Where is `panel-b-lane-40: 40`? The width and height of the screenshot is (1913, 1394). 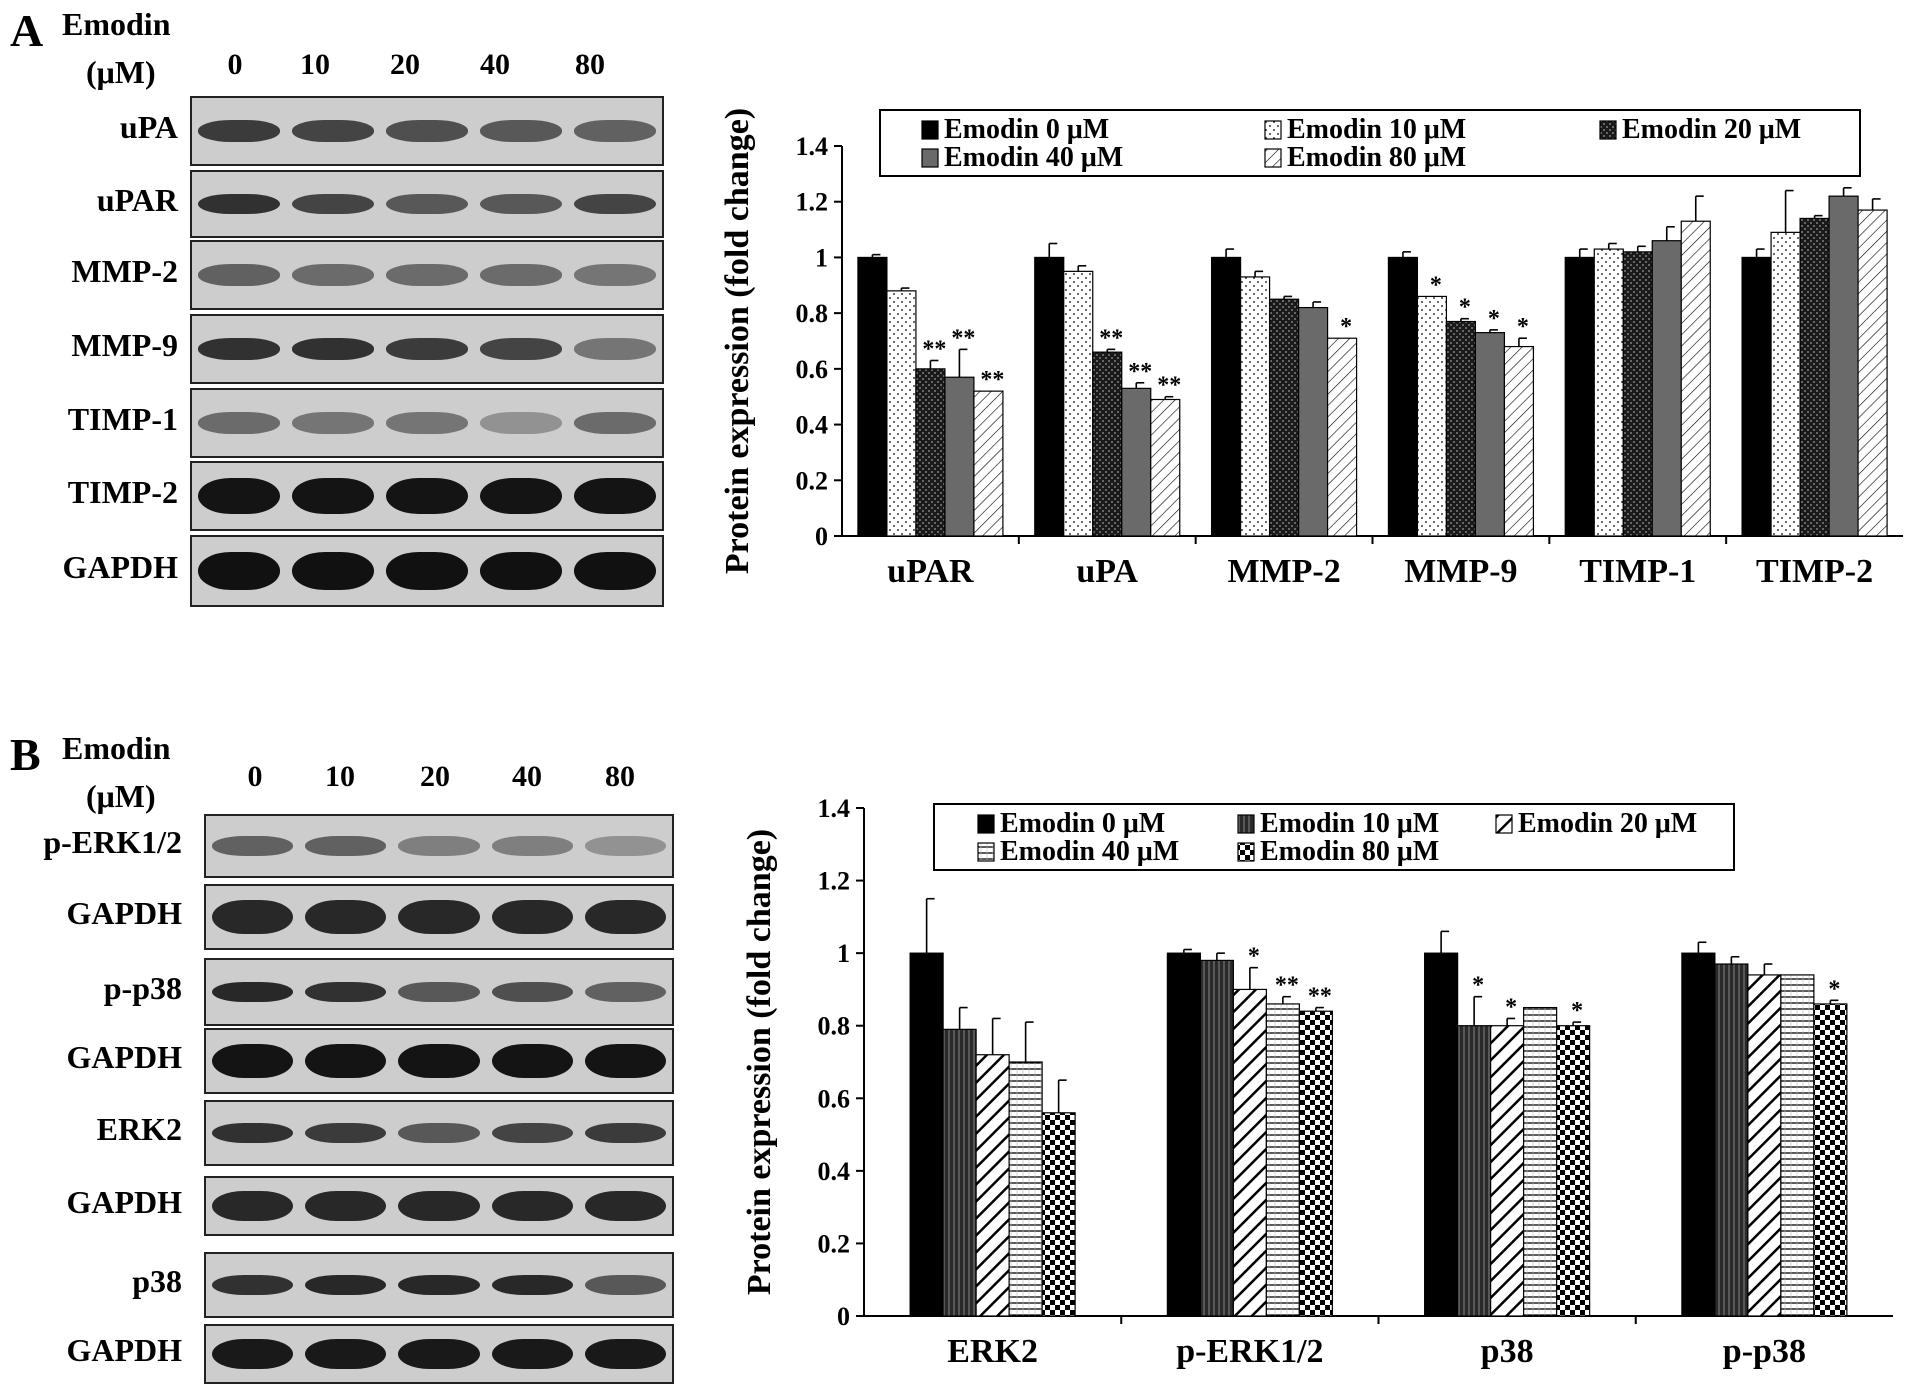 panel-b-lane-40: 40 is located at coordinates (527, 776).